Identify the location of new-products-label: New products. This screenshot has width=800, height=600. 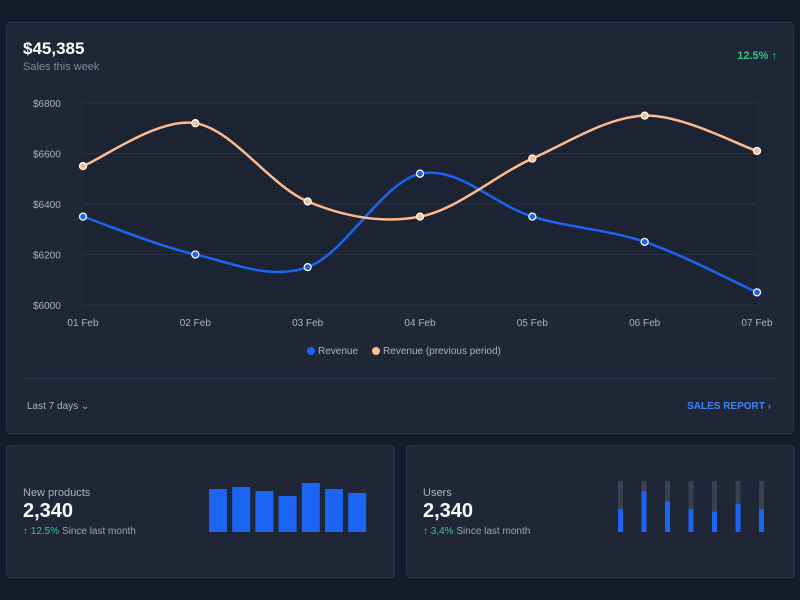
(57, 493).